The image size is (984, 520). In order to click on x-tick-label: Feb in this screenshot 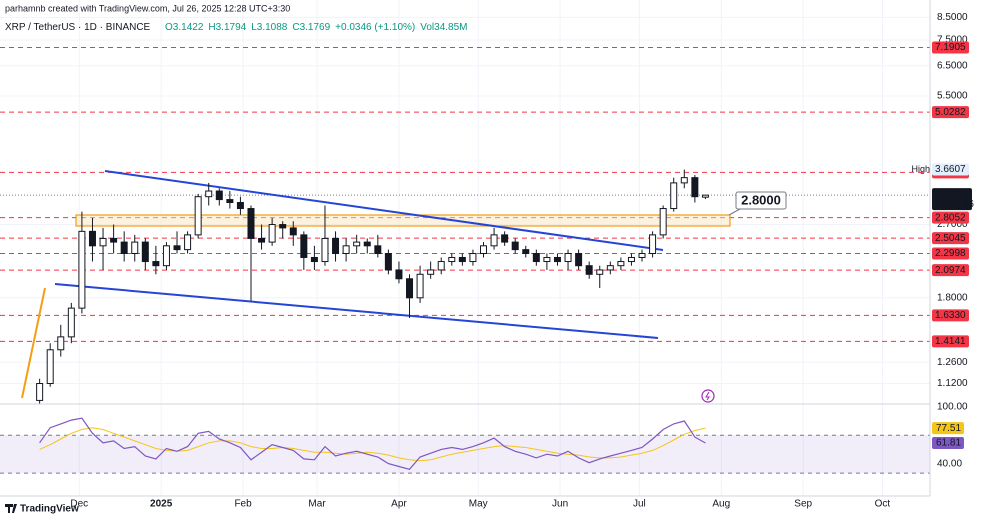, I will do `click(243, 504)`.